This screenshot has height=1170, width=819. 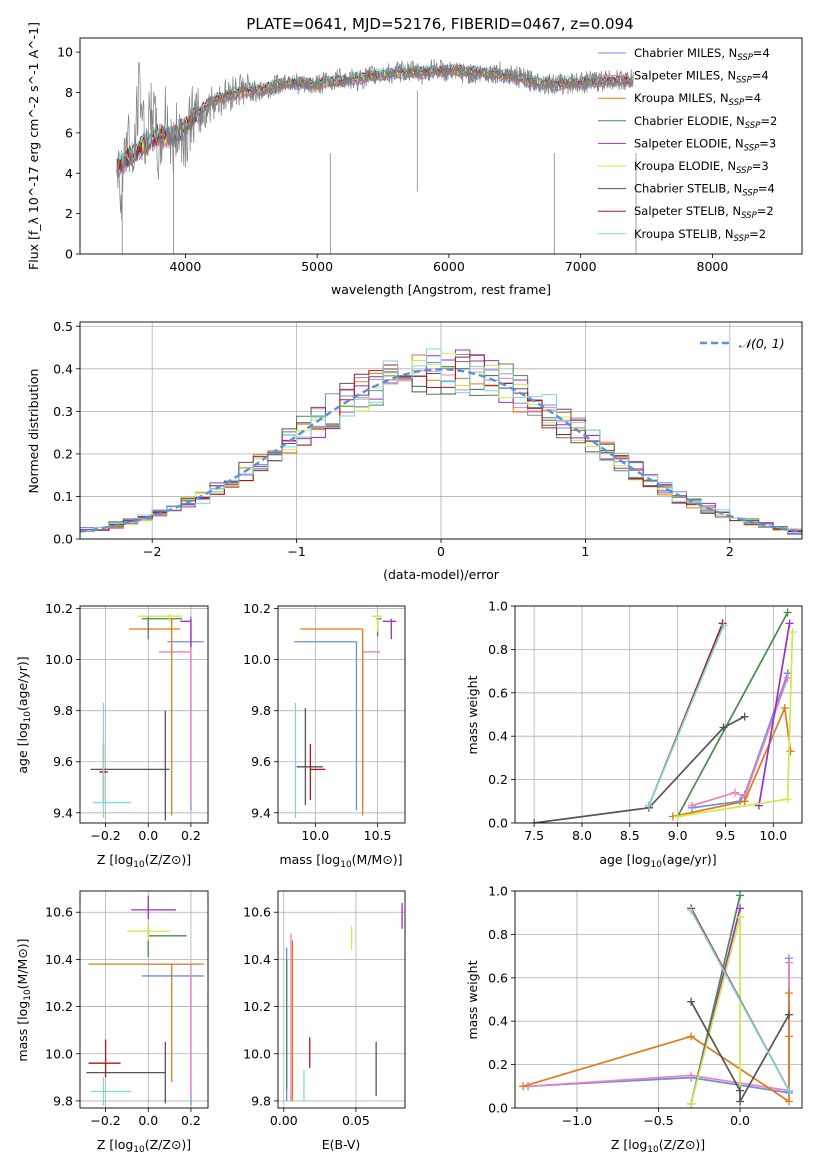 I want to click on y-tick-label: 0.6, so click(x=498, y=977).